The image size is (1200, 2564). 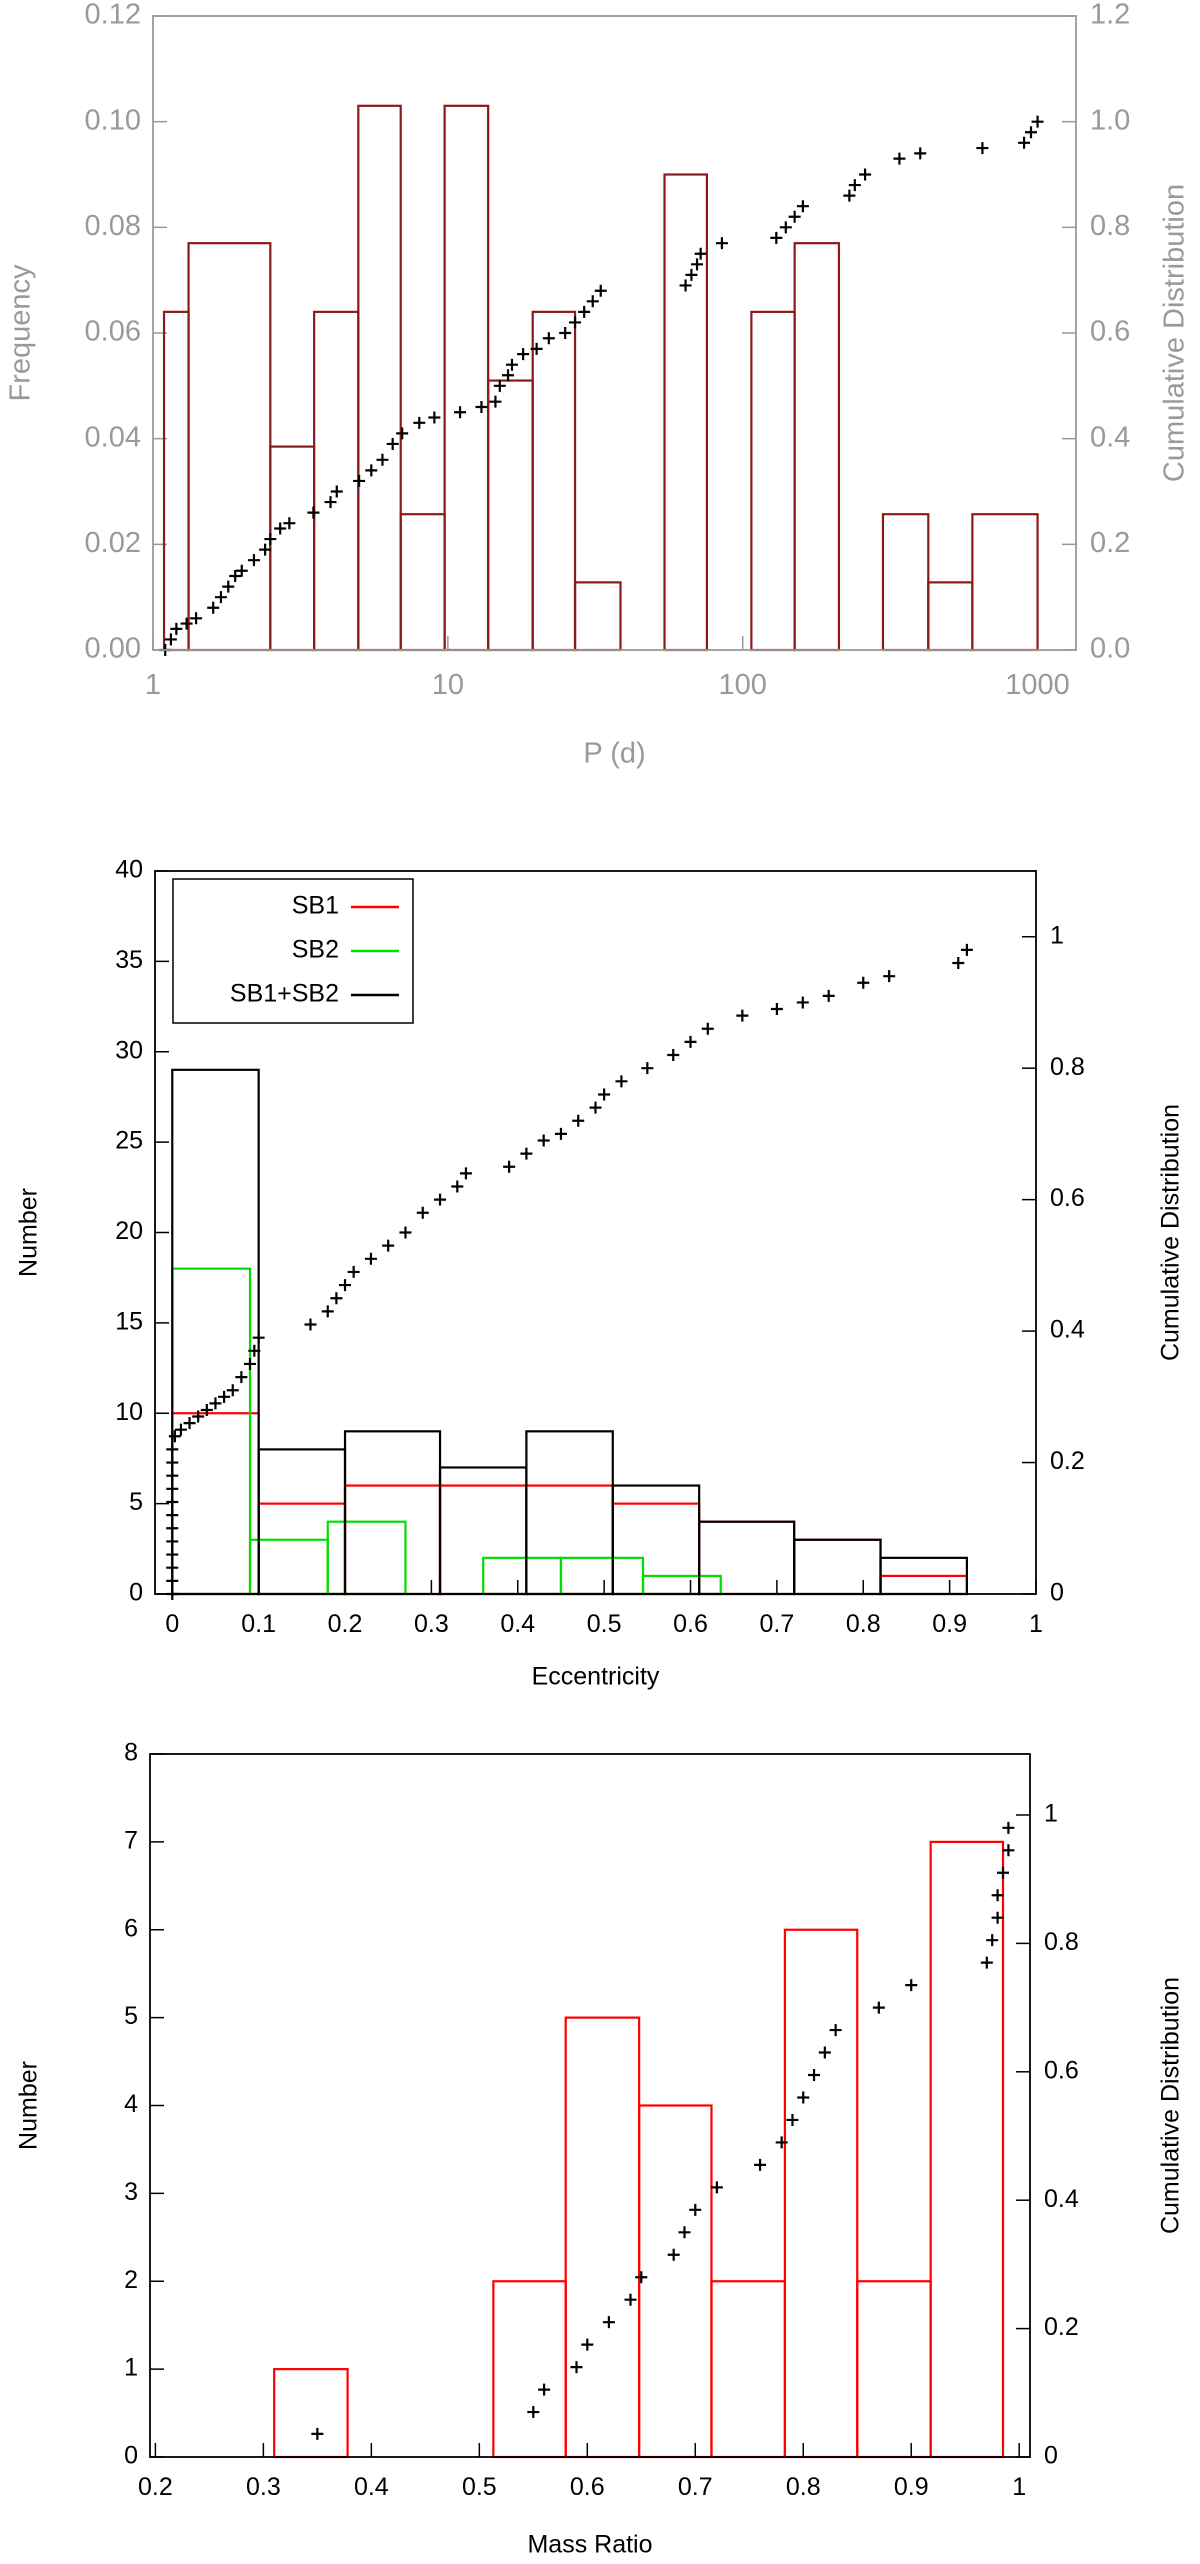 What do you see at coordinates (345, 1624) in the screenshot?
I see `x-tick-label: 0.2` at bounding box center [345, 1624].